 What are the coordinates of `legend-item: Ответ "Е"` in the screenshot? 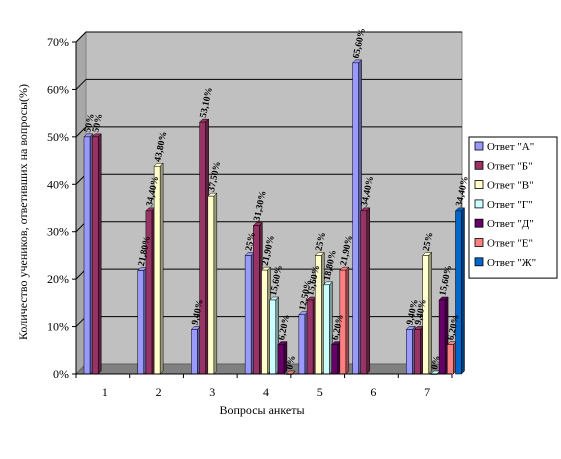 It's located at (503, 244).